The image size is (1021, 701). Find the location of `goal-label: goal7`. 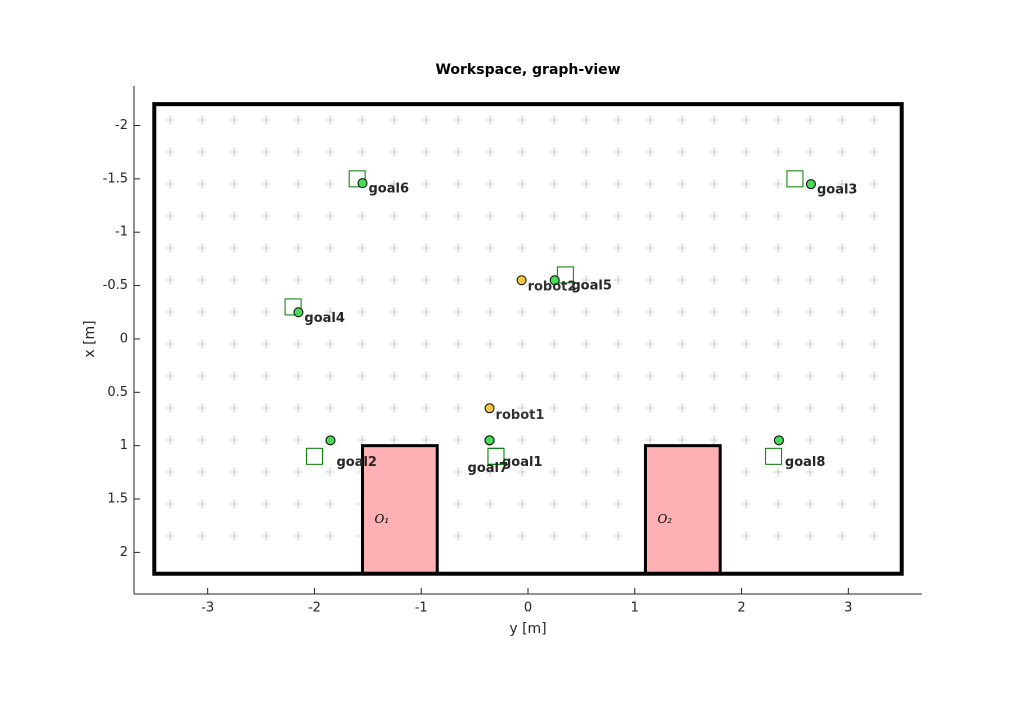

goal-label: goal7 is located at coordinates (488, 468).